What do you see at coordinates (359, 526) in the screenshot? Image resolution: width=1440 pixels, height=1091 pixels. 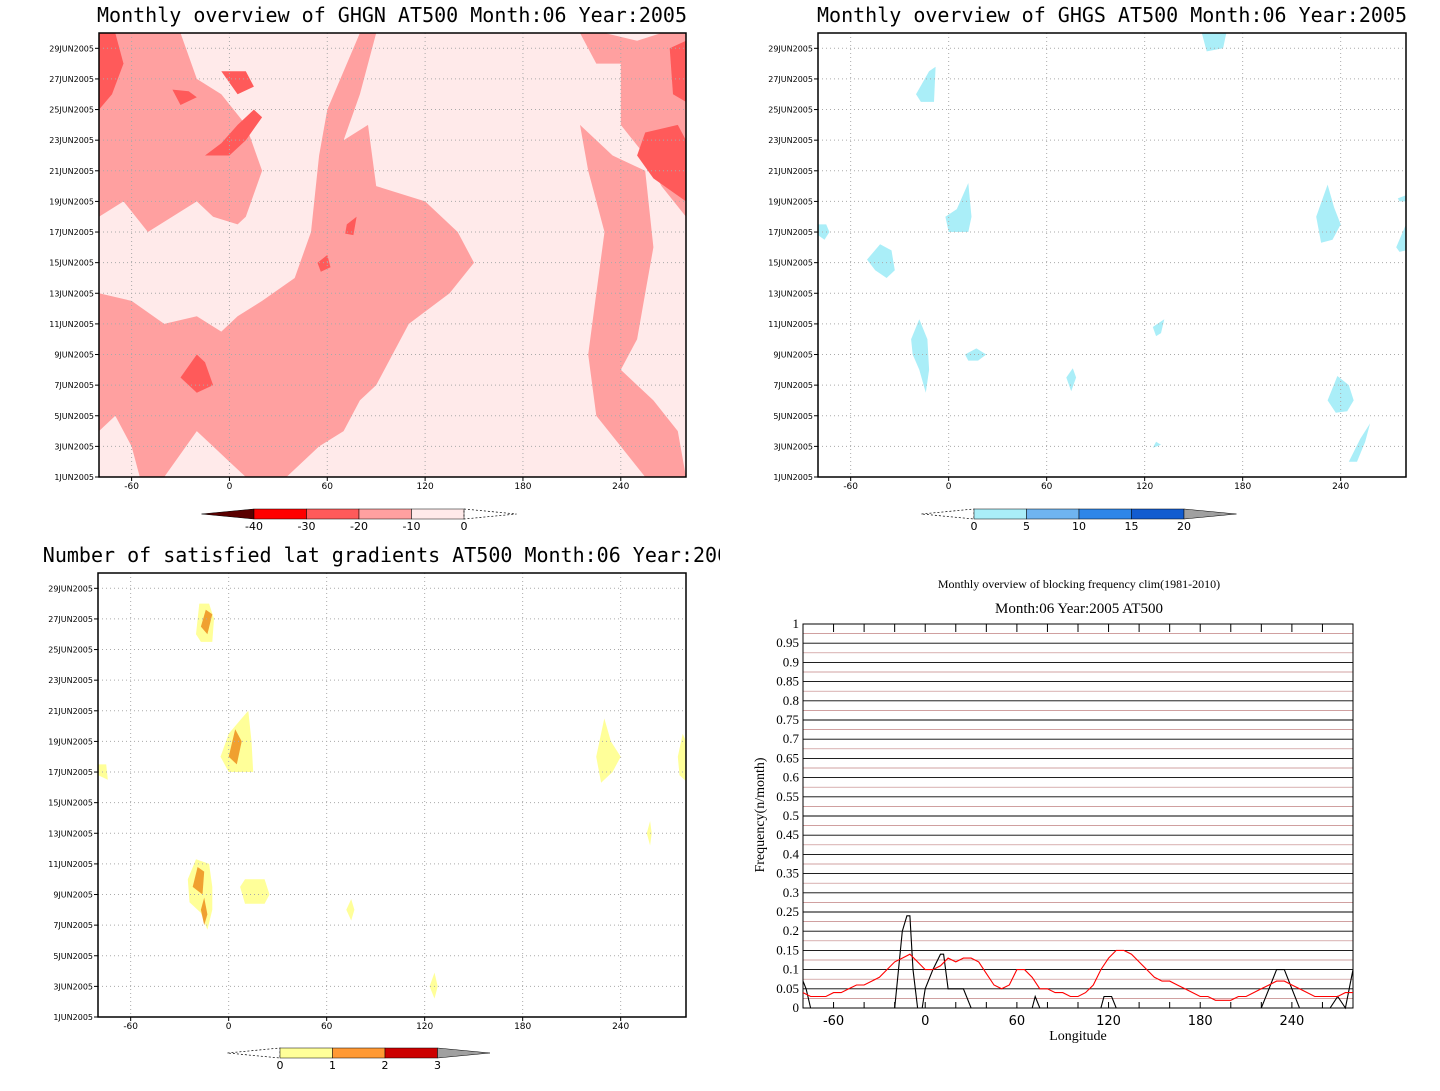 I see `ghgn-colorbar-label: -20` at bounding box center [359, 526].